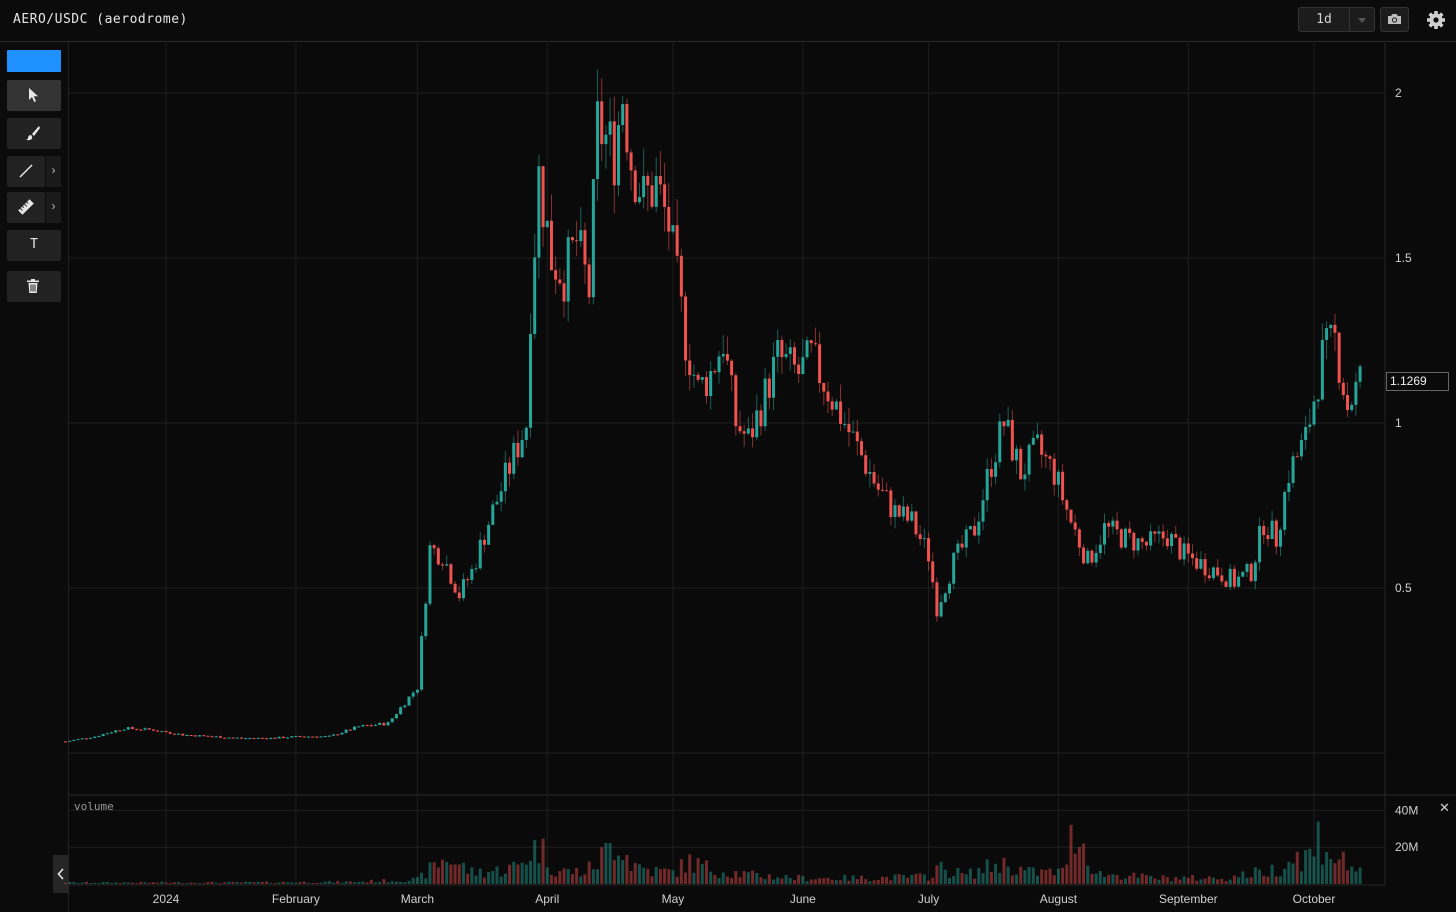 This screenshot has width=1456, height=912. What do you see at coordinates (100, 19) in the screenshot?
I see `pair-title: AERO/USDC (aerodrome)` at bounding box center [100, 19].